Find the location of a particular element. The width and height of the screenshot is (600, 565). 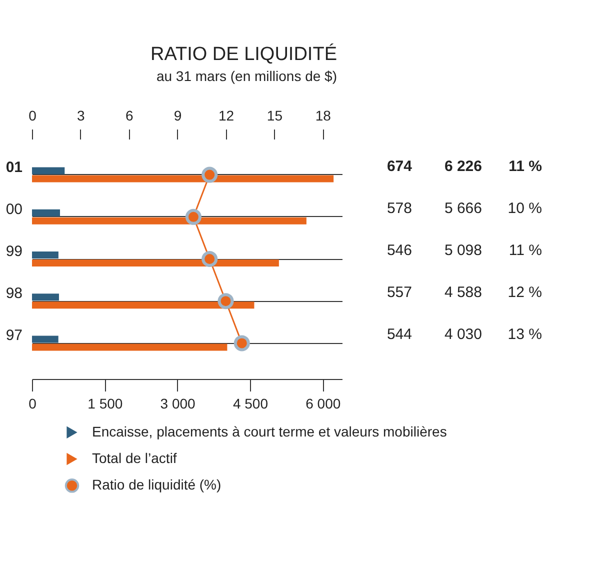

x2-tick-label: 6 is located at coordinates (129, 116).